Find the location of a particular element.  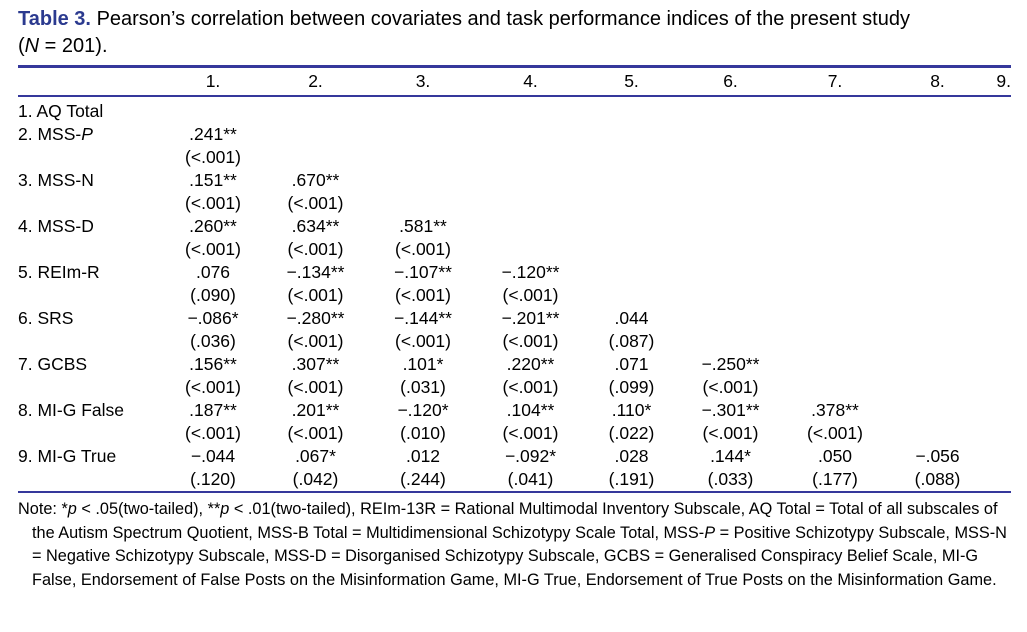

r-value: −.134** is located at coordinates (315, 271).